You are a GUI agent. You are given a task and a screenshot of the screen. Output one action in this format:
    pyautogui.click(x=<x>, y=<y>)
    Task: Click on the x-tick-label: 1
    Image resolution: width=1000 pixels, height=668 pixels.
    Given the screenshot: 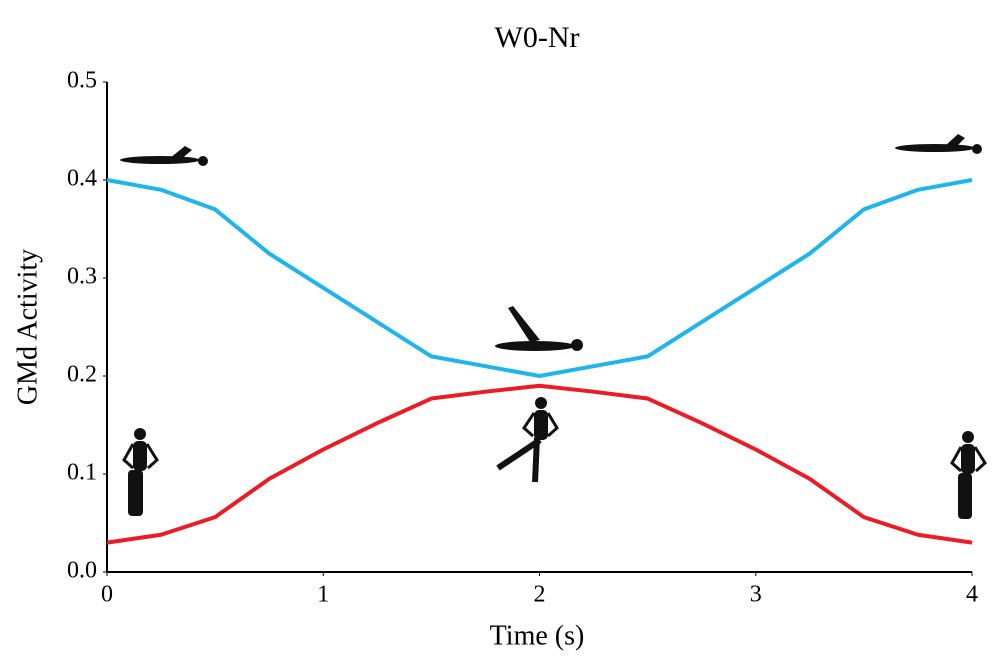 What is the action you would take?
    pyautogui.click(x=323, y=595)
    